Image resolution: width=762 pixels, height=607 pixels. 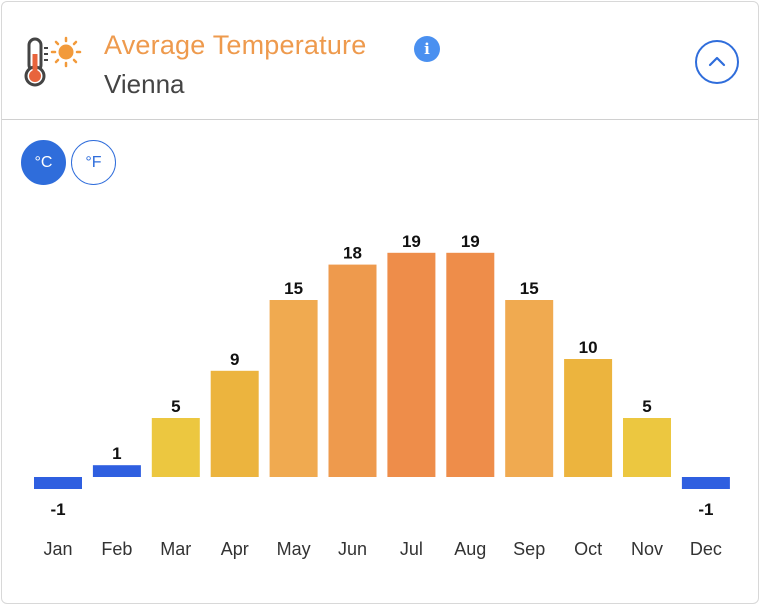 What do you see at coordinates (529, 288) in the screenshot?
I see `value-label-sep: 15` at bounding box center [529, 288].